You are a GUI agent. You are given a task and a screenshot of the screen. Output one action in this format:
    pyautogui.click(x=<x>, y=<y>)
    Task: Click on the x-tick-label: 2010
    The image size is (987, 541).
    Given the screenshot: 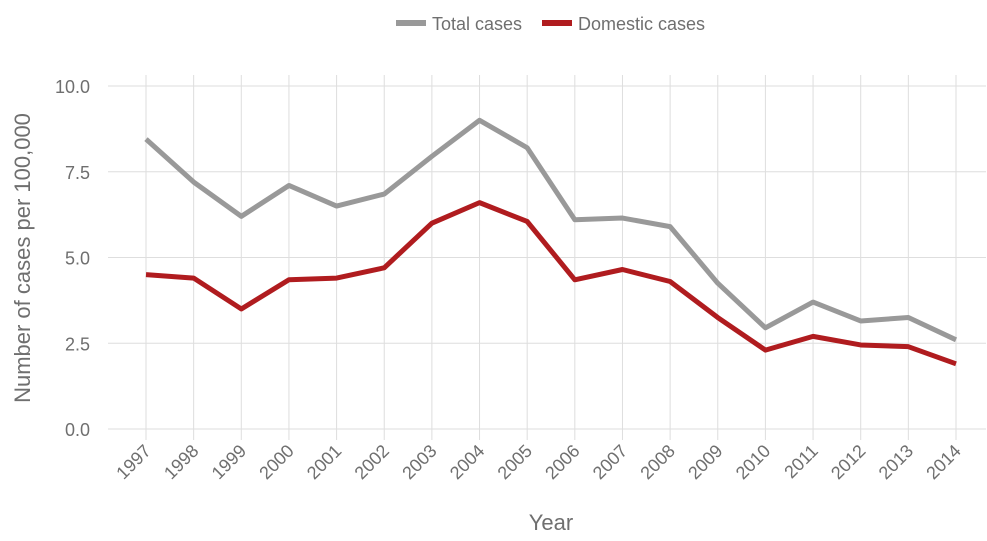 What is the action you would take?
    pyautogui.click(x=753, y=462)
    